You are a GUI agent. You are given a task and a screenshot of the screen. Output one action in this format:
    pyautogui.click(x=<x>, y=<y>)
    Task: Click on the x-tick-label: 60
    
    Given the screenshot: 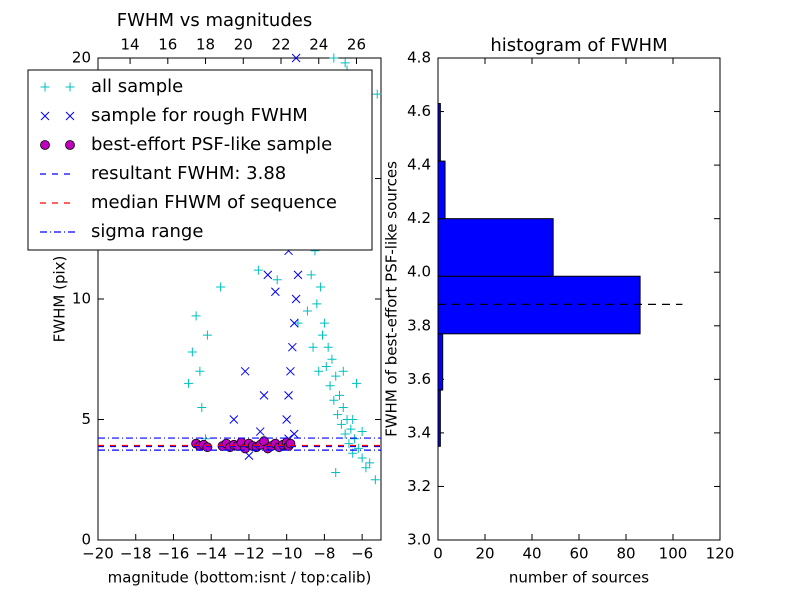 What is the action you would take?
    pyautogui.click(x=578, y=554)
    